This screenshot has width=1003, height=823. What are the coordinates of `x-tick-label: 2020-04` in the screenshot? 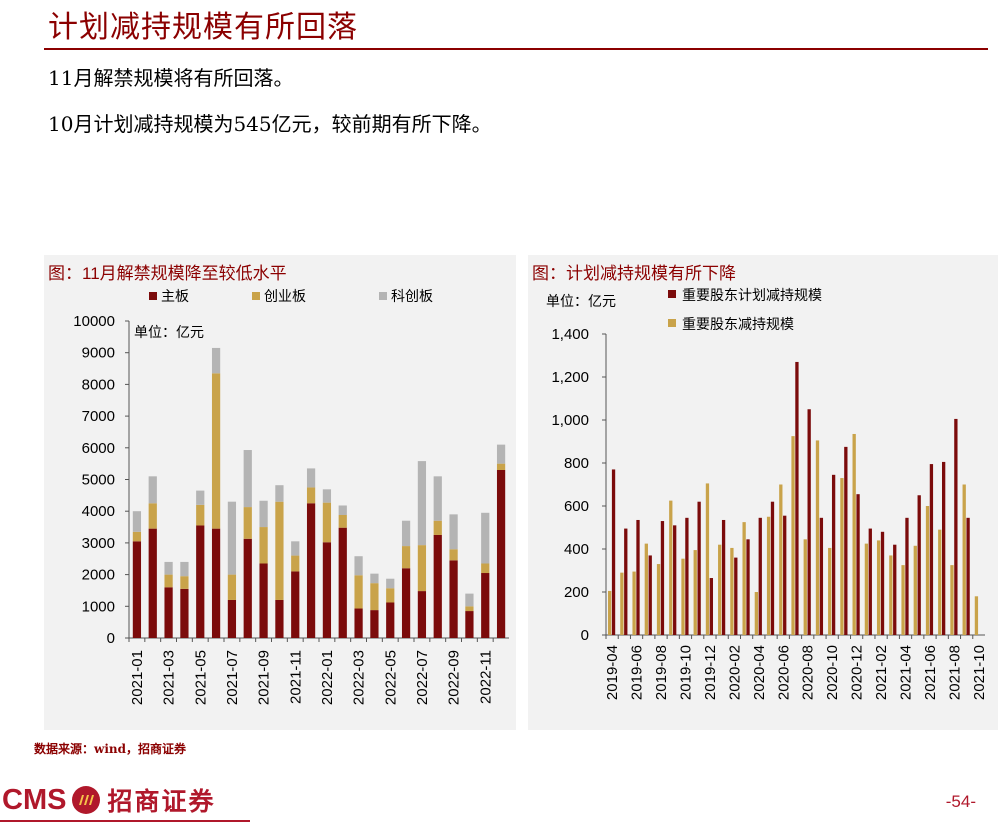 It's located at (759, 672).